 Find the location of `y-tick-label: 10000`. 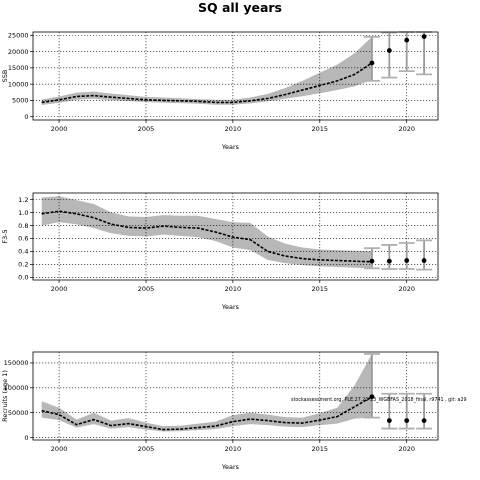

y-tick-label: 10000 is located at coordinates (18, 84).